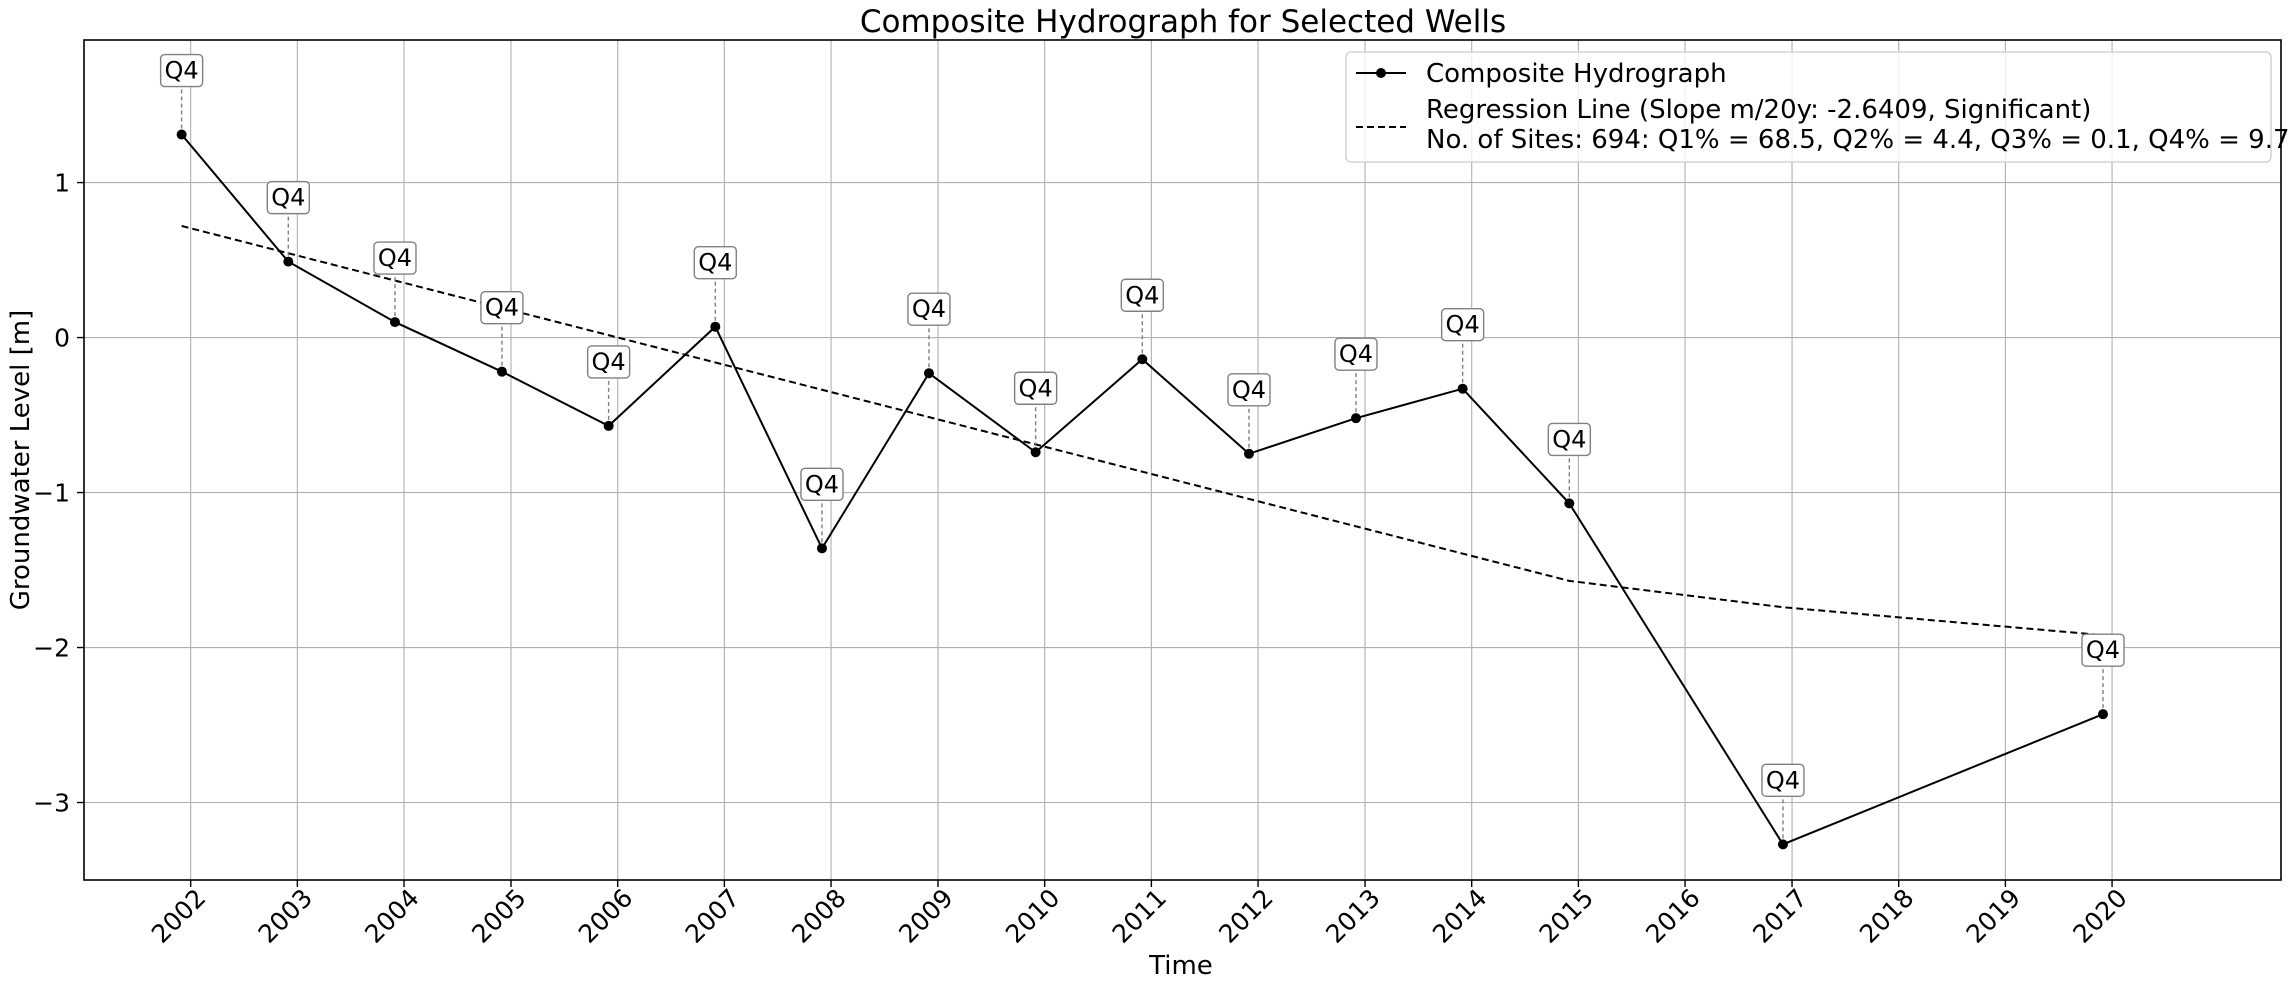 This screenshot has height=989, width=2290. What do you see at coordinates (1183, 22) in the screenshot?
I see `chart-title: Composite Hydrograph for Selected Wells` at bounding box center [1183, 22].